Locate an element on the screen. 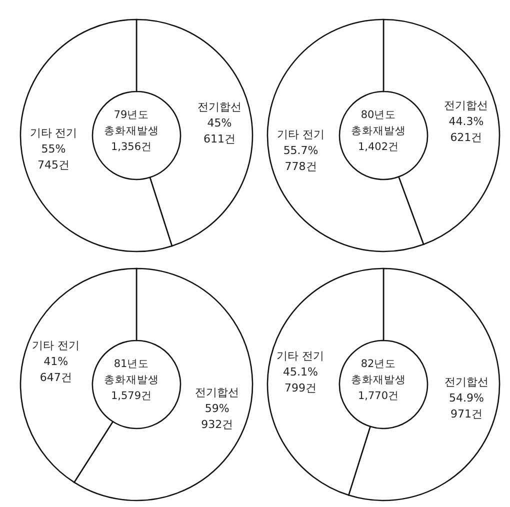  text: 80년도 is located at coordinates (378, 115).